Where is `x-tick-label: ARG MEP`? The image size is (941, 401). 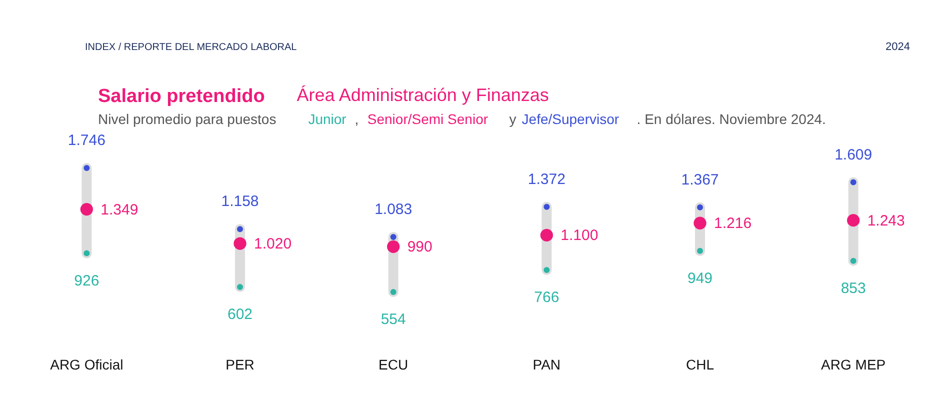 x-tick-label: ARG MEP is located at coordinates (853, 364).